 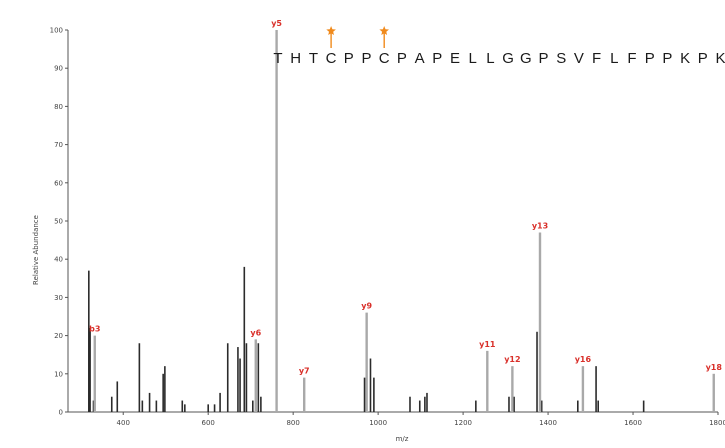 I want to click on sequence-residue: E, so click(x=455, y=58).